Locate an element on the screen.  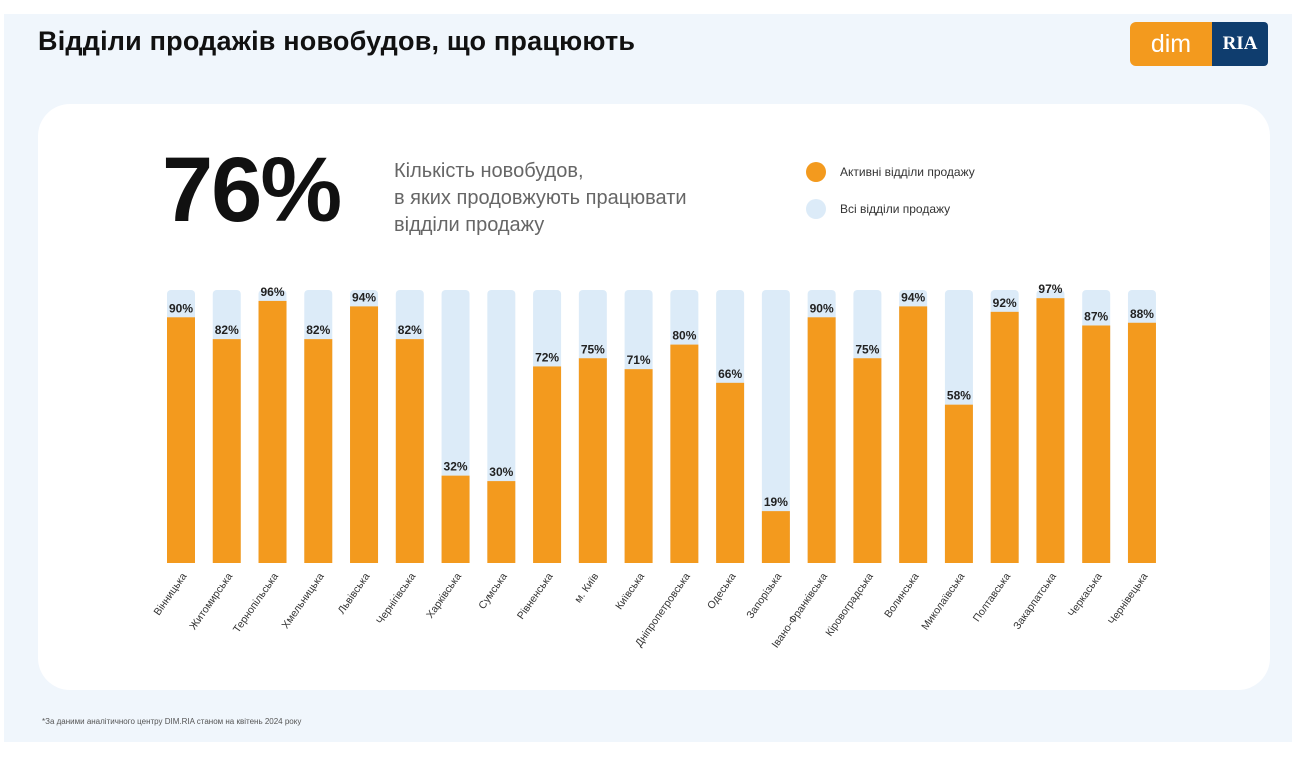
data-label-4: 94% is located at coordinates (364, 297).